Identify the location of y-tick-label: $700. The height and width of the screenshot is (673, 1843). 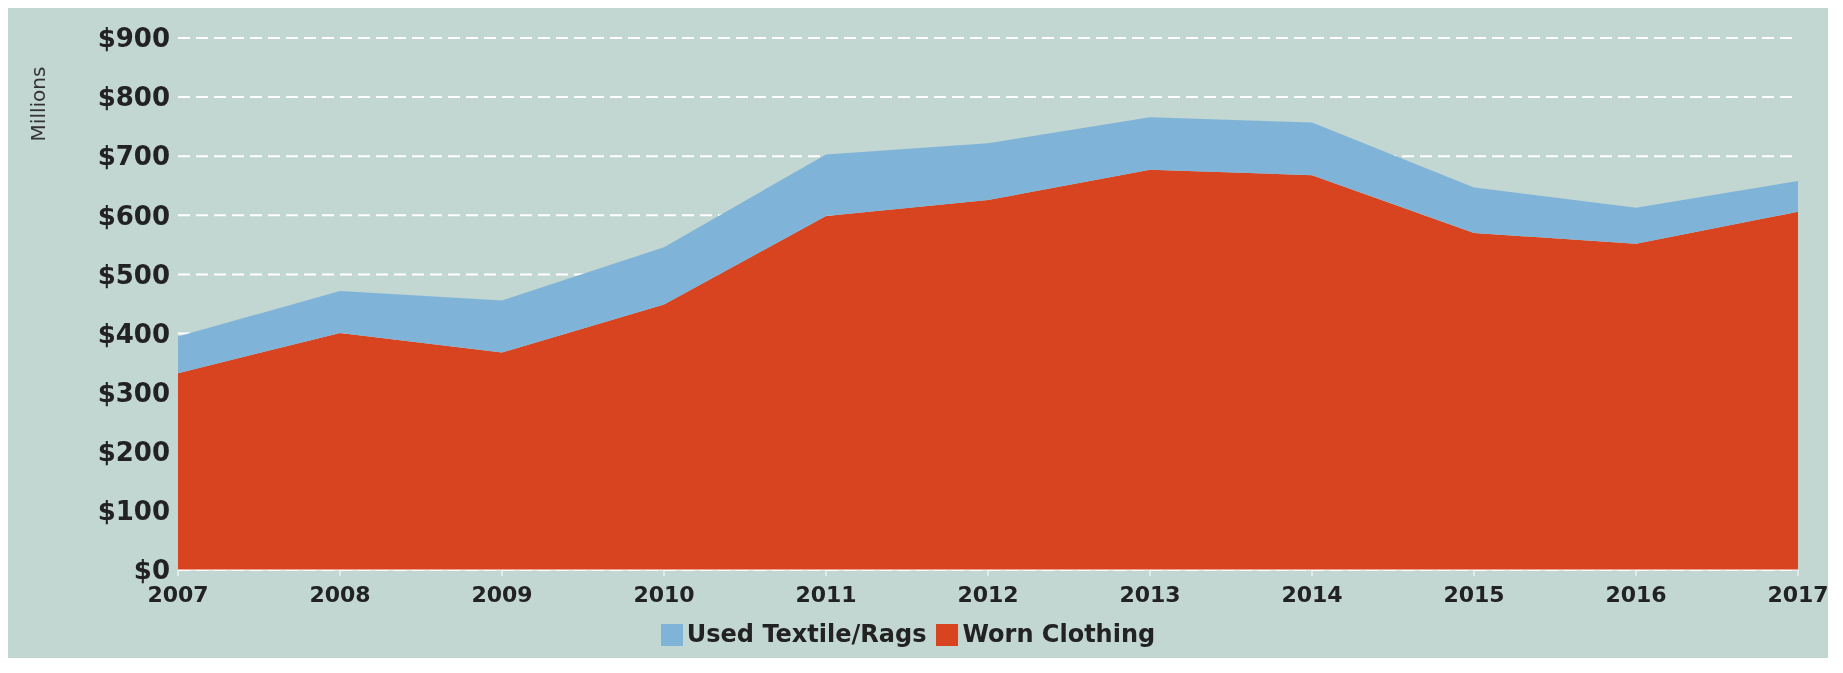
(133, 156).